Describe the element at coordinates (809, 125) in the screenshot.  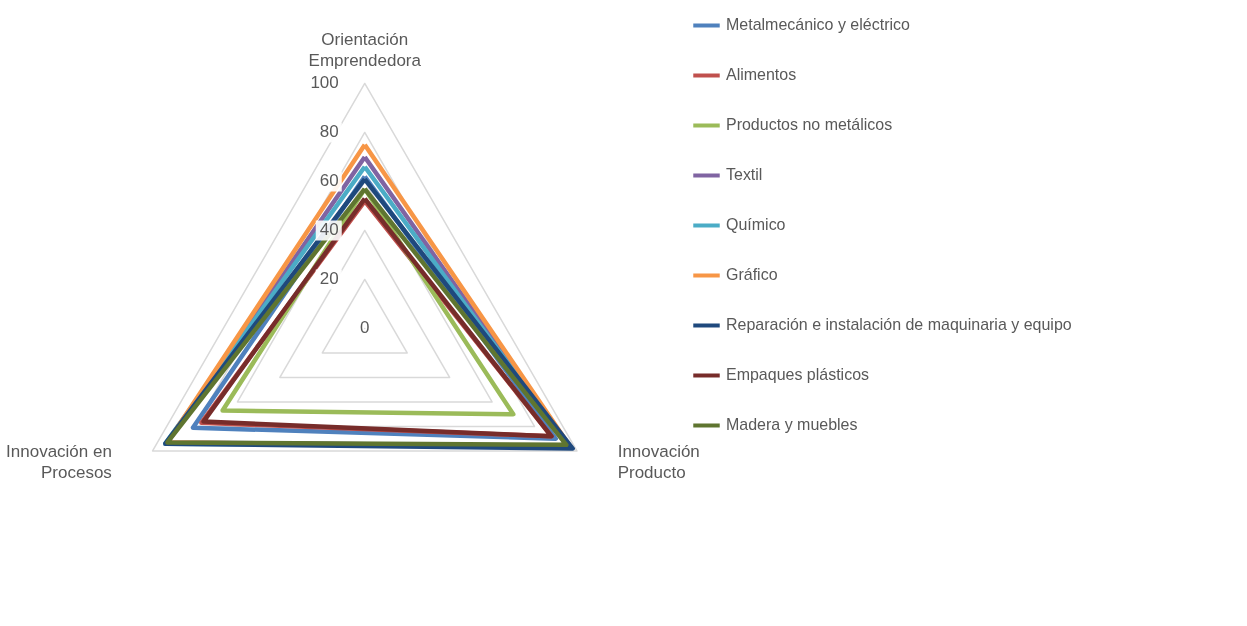
I see `legend-label: Productos no metálicos` at that location.